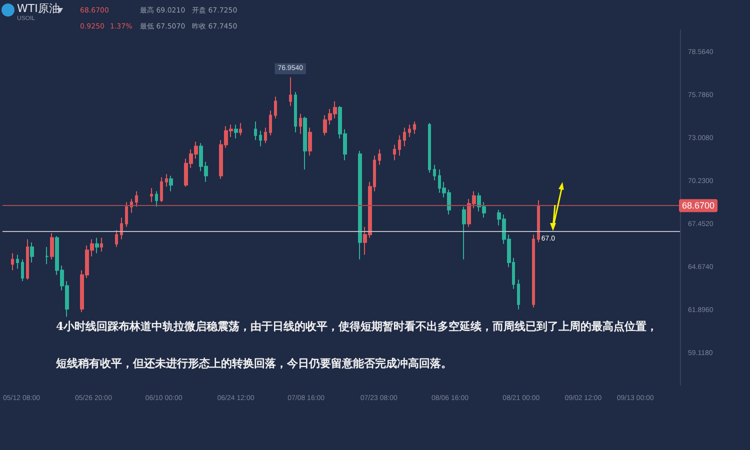 Image resolution: width=750 pixels, height=450 pixels. Describe the element at coordinates (38, 8) in the screenshot. I see `chart-title: WTI原油` at that location.